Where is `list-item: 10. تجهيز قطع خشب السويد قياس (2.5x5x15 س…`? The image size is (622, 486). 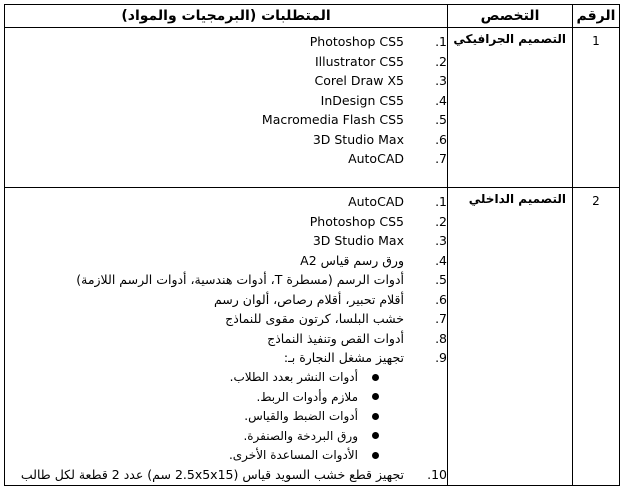
list-item: 10. تجهيز قطع خشب السويد قياس (2.5x5x15 س… is located at coordinates (226, 475).